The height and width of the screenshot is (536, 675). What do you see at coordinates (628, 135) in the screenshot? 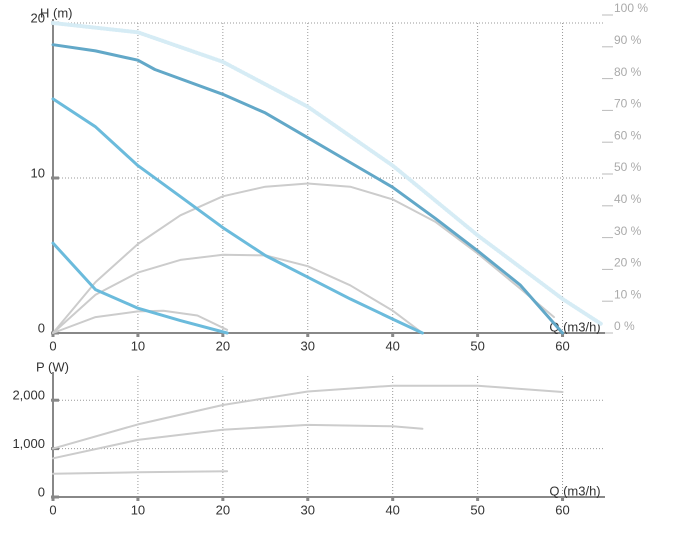
I see `y2-tick-label: 60 %` at bounding box center [628, 135].